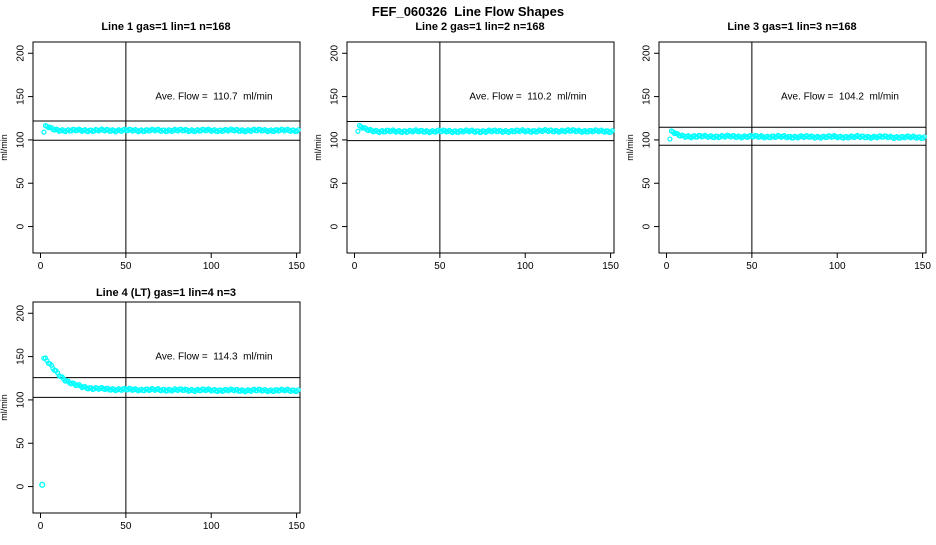 The image size is (936, 545). I want to click on subplot-4: 0 50 100 150 200 ml/min 0 50 100 150, so click(152, 416).